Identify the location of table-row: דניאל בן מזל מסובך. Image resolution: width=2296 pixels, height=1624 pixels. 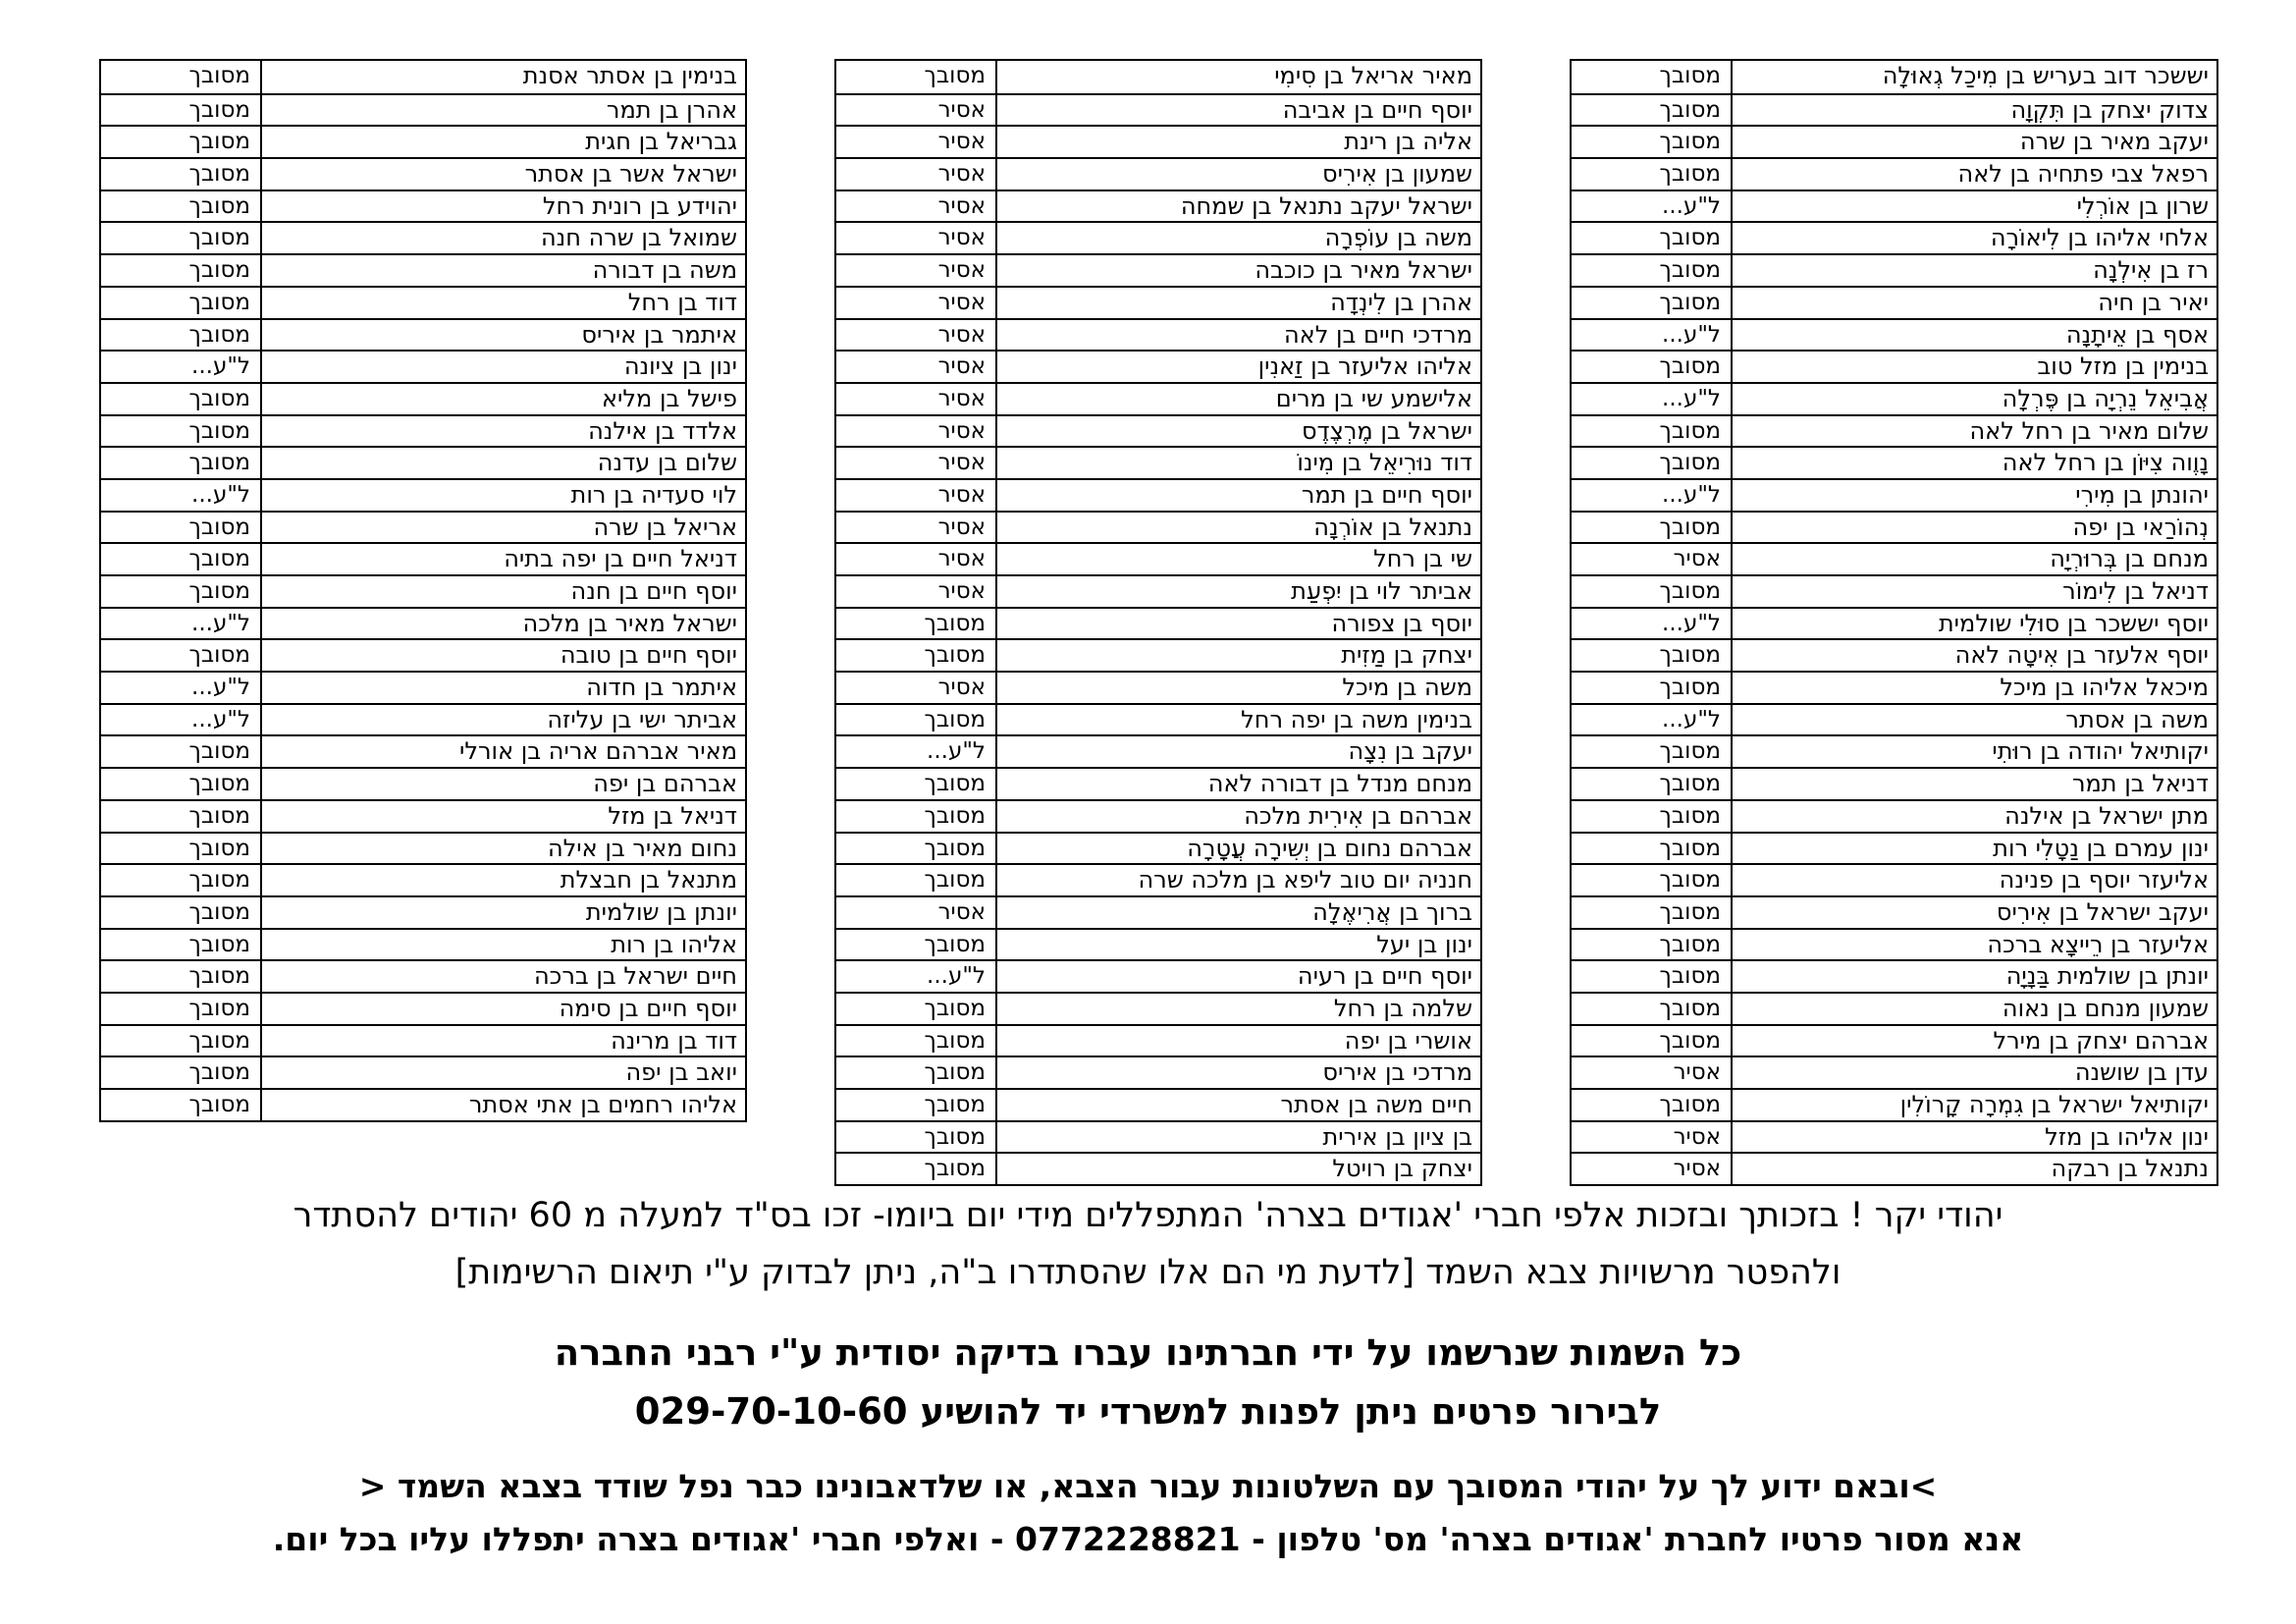
(423, 815).